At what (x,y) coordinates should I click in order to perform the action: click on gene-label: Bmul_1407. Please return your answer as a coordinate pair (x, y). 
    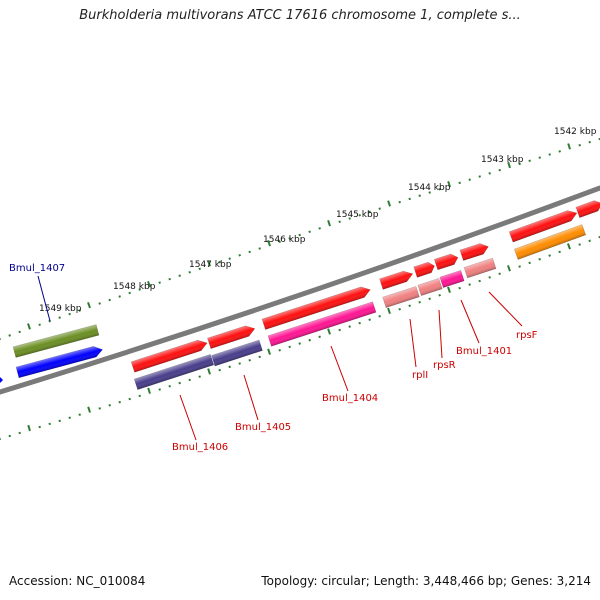
    Looking at the image, I should click on (37, 268).